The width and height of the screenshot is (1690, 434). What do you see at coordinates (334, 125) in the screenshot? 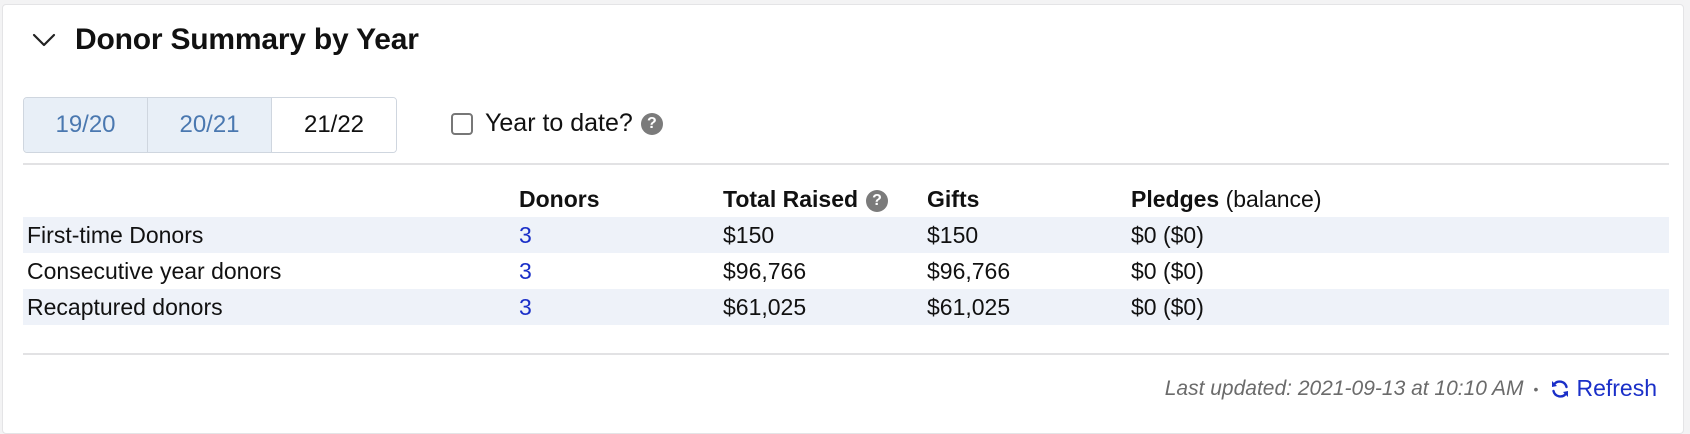
I see `tab-21-22: 21/22` at bounding box center [334, 125].